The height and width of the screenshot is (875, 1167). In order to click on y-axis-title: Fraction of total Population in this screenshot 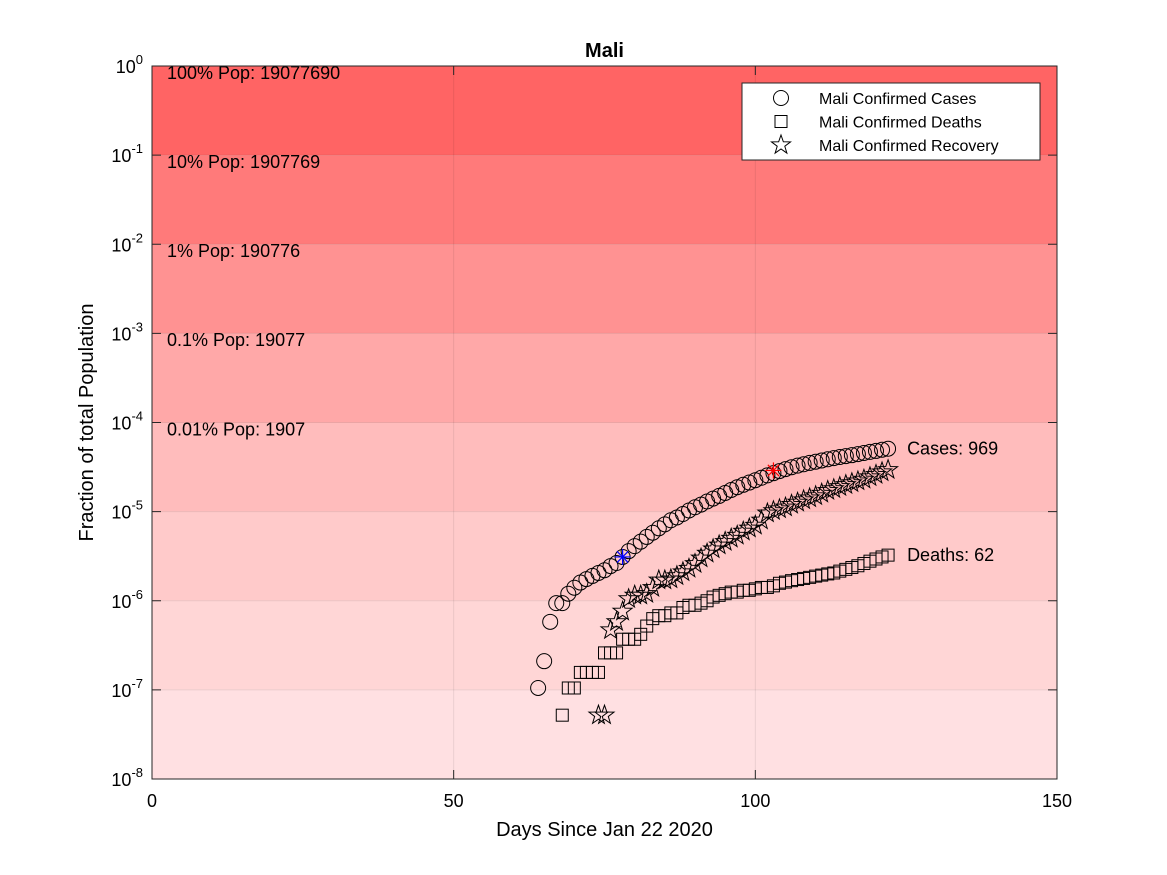, I will do `click(87, 423)`.